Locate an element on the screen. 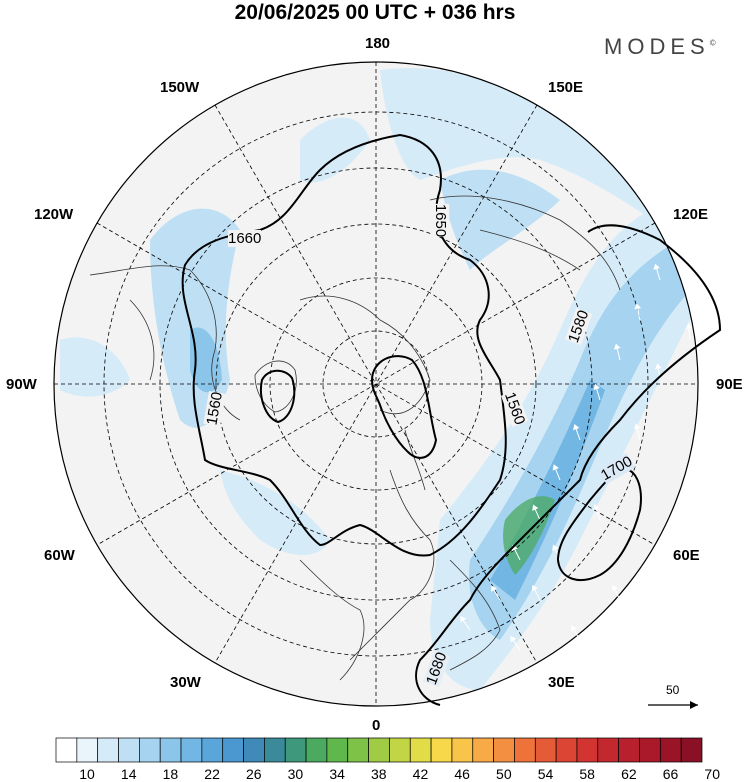 This screenshot has height=782, width=750. modes-logo: MODES© is located at coordinates (660, 47).